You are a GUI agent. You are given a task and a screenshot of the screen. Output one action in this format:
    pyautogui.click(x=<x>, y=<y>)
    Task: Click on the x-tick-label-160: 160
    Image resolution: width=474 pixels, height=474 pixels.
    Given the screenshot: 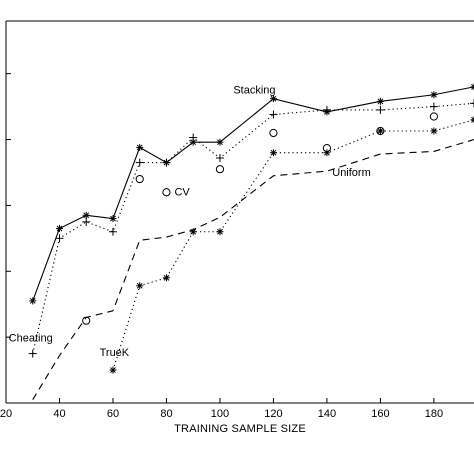 What is the action you would take?
    pyautogui.click(x=380, y=414)
    